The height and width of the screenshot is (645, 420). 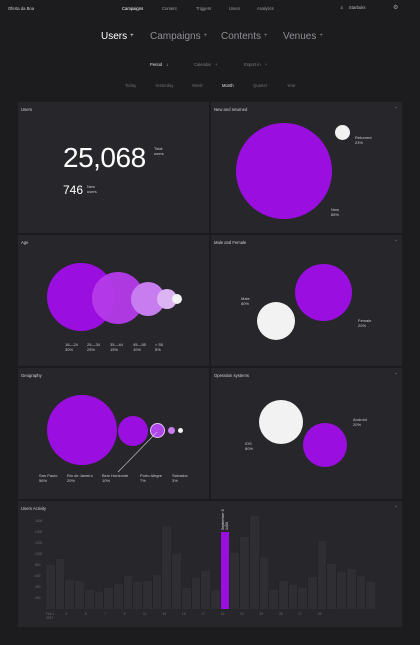 I want to click on y-tick-label: 200, so click(x=38, y=597).